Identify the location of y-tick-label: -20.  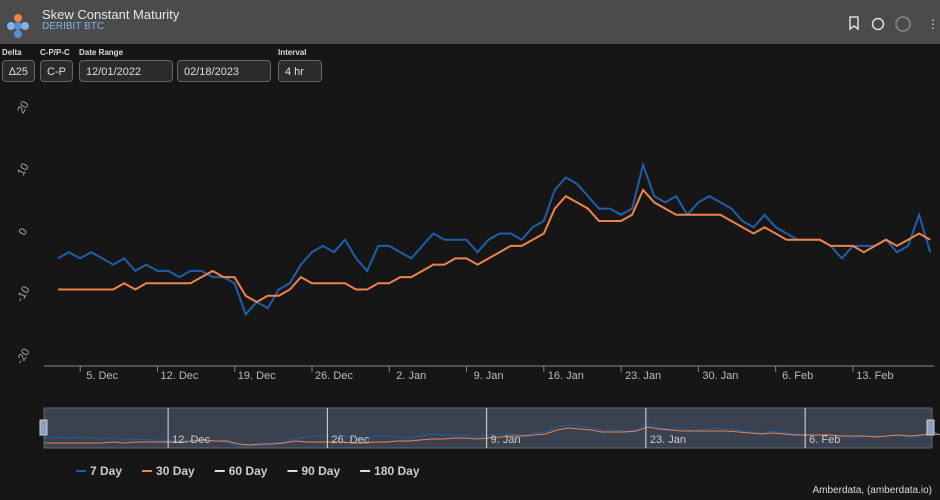
(23, 357).